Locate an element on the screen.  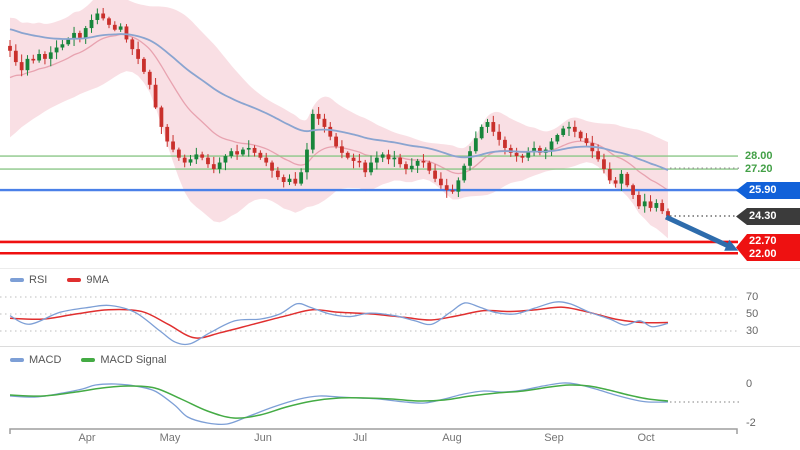
x-axis-label-sep: Sep is located at coordinates (554, 438).